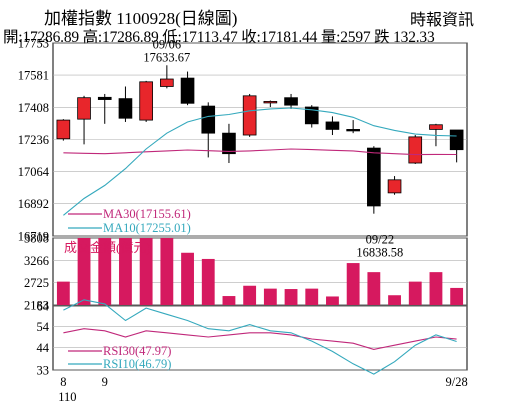 The image size is (515, 413). Describe the element at coordinates (63, 382) in the screenshot. I see `x-tick-label: 8` at that location.